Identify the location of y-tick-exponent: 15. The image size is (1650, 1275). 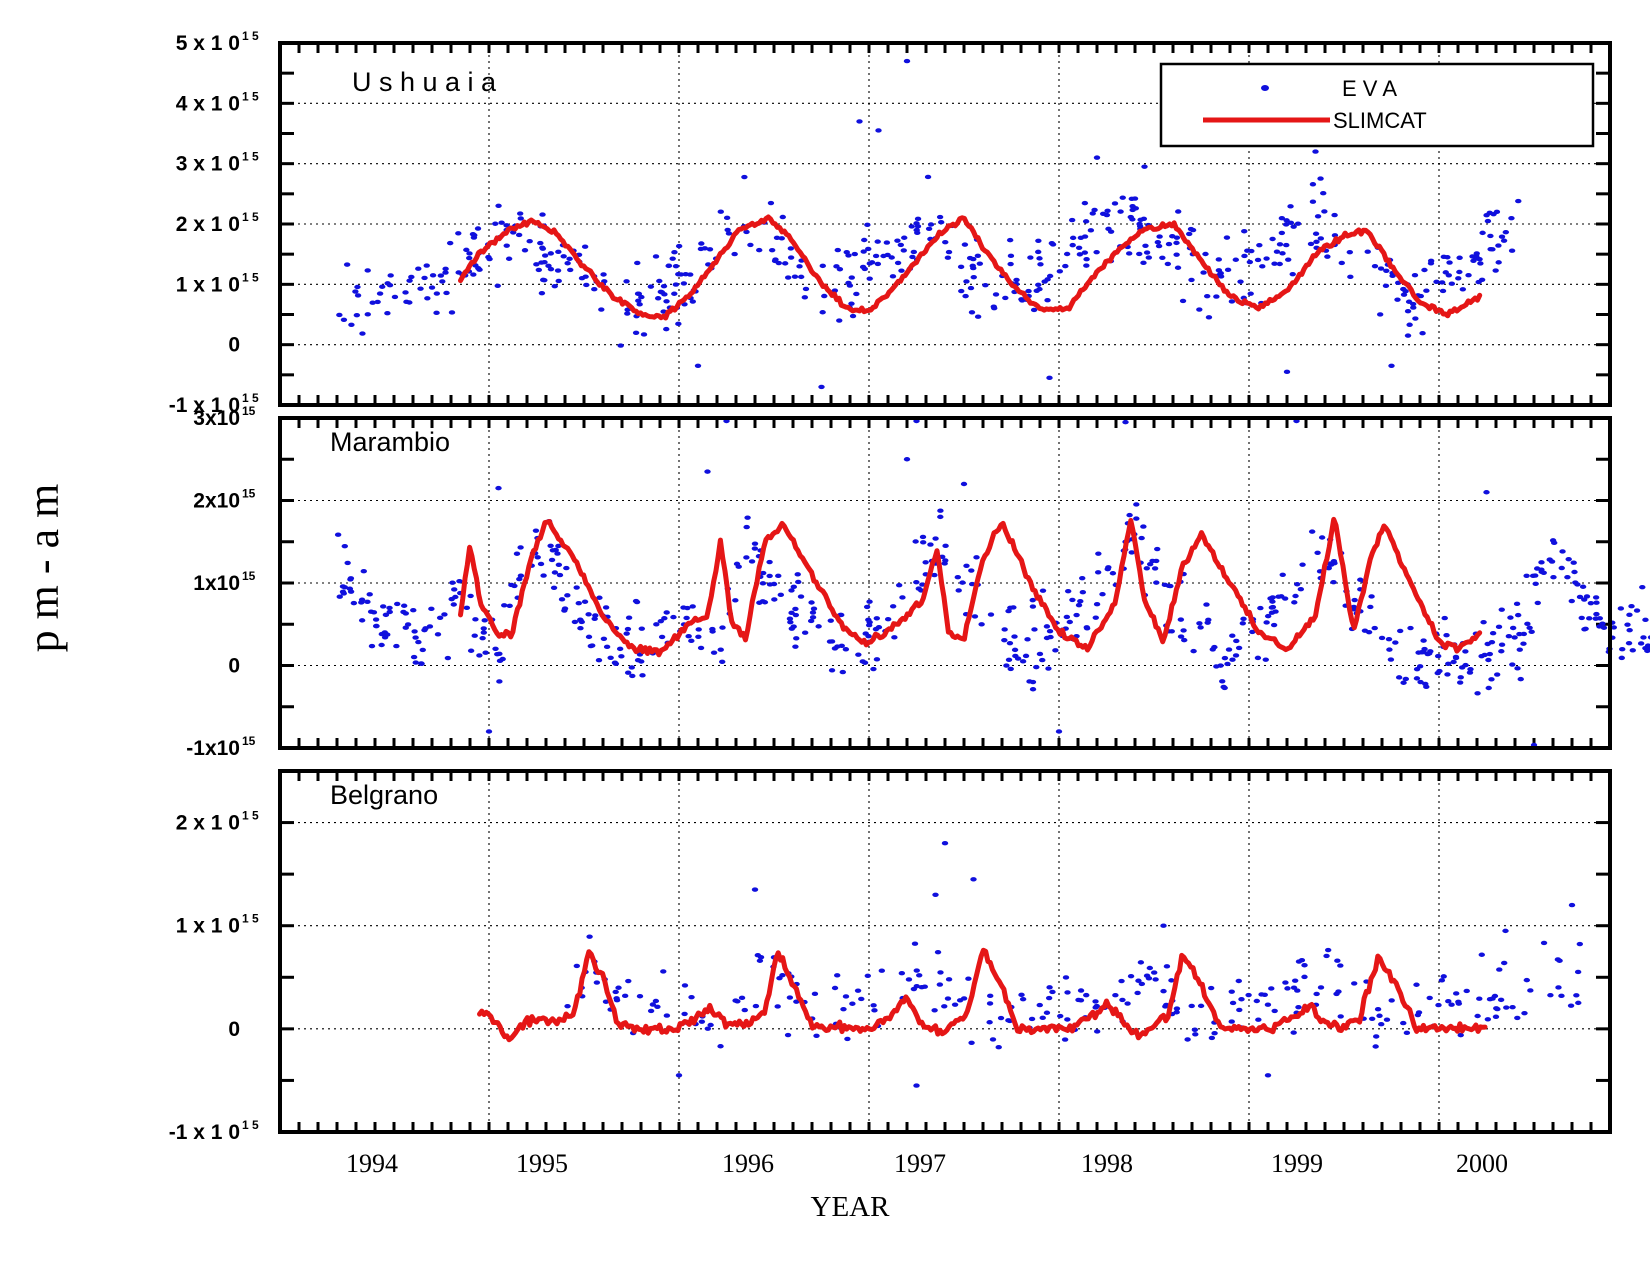
(249, 741).